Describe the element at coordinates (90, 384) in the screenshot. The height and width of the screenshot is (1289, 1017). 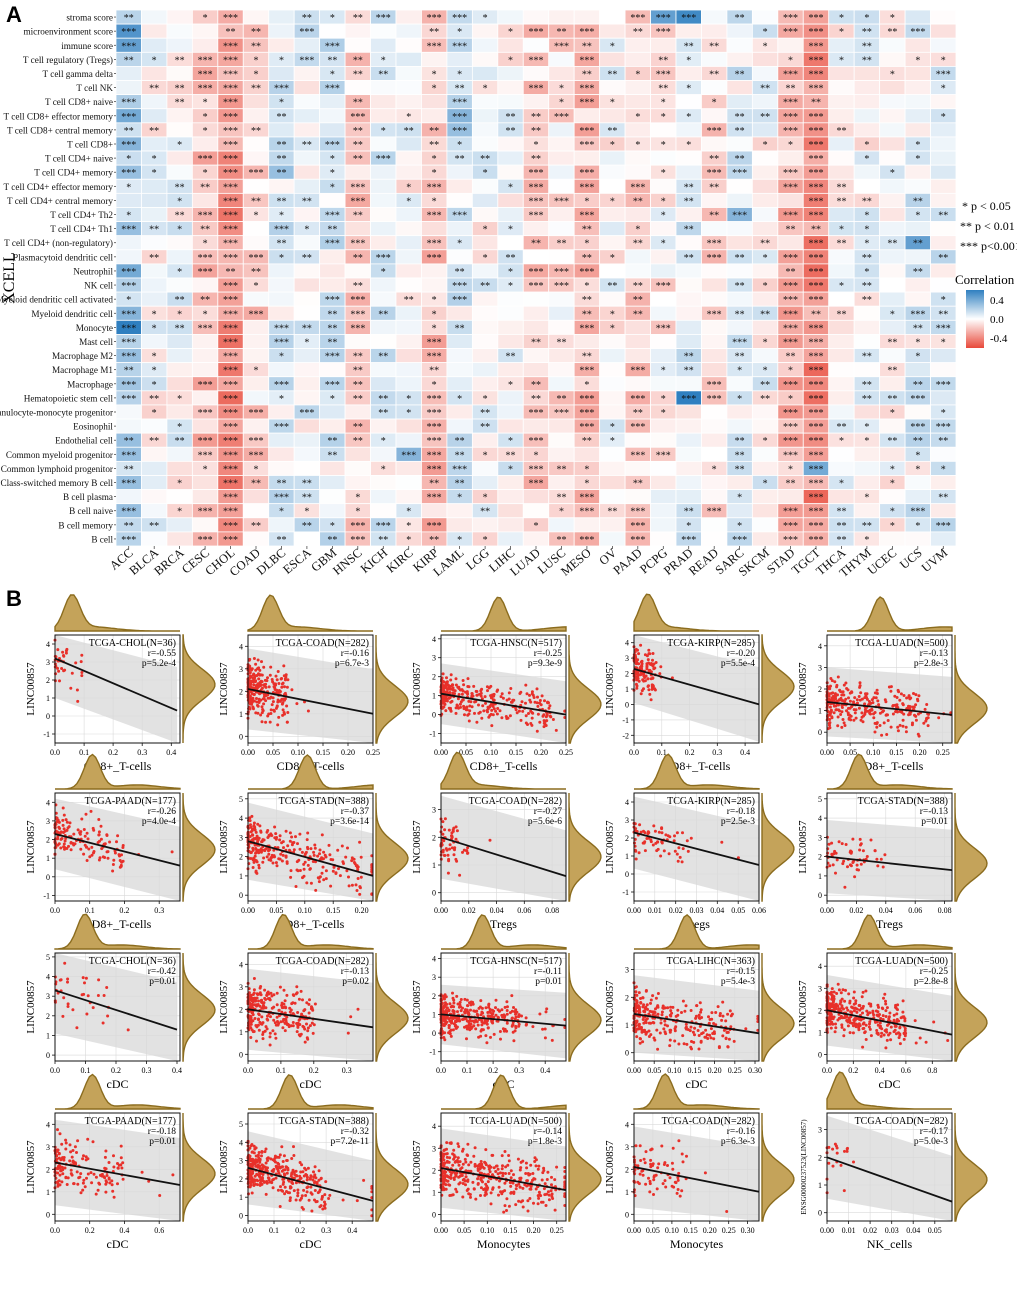
I see `heatmap-row-label: Macrophage` at that location.